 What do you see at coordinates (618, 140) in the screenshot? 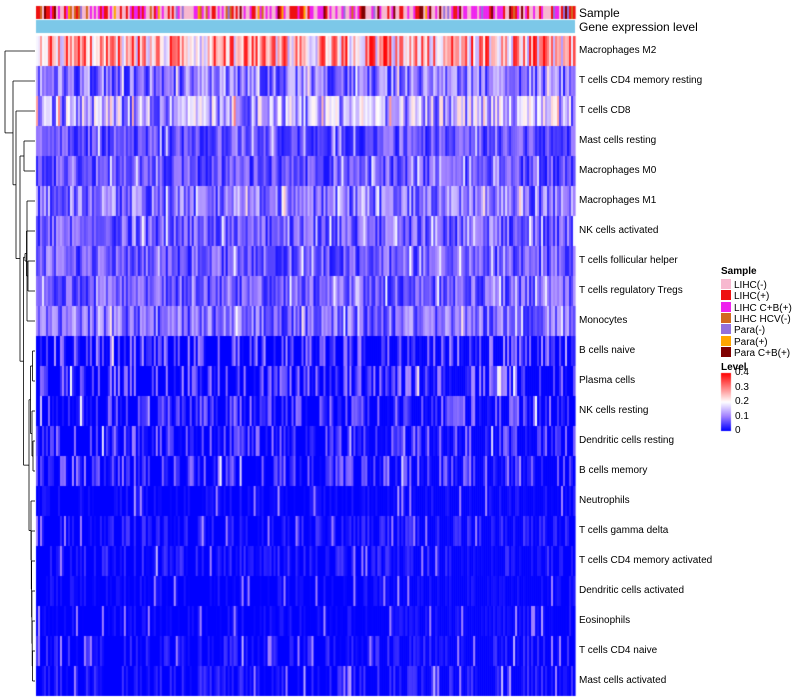
I see `row-label: Mast cells resting` at bounding box center [618, 140].